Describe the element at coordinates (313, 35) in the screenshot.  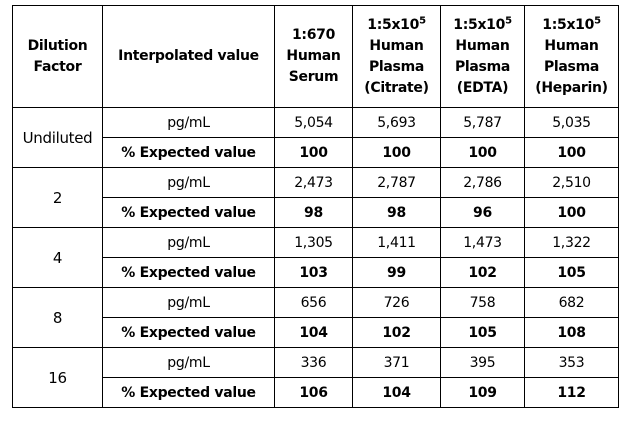
I see `header-line: 1:670` at that location.